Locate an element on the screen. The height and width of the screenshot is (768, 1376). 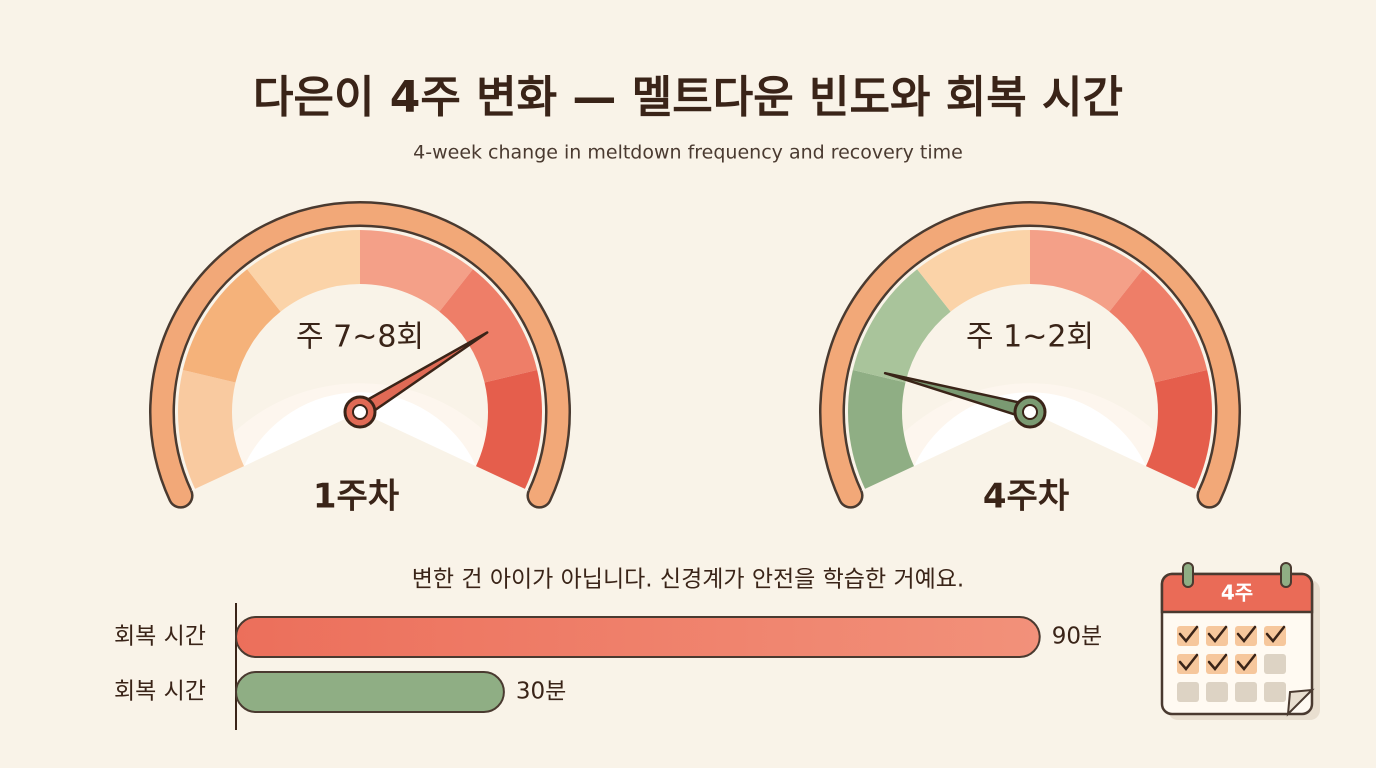
gauge-label: 주 7~8회 is located at coordinates (360, 337).